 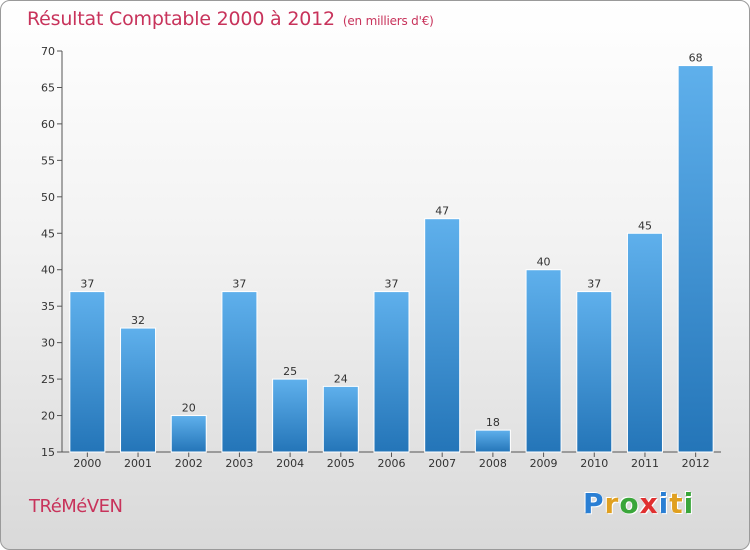 What do you see at coordinates (594, 463) in the screenshot?
I see `x-tick-label: 2010` at bounding box center [594, 463].